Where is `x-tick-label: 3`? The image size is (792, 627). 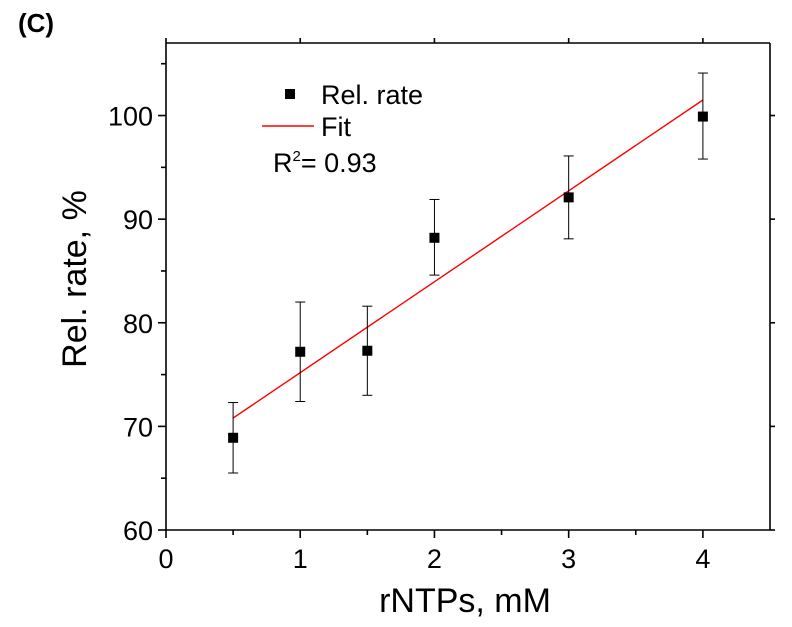 x-tick-label: 3 is located at coordinates (568, 559).